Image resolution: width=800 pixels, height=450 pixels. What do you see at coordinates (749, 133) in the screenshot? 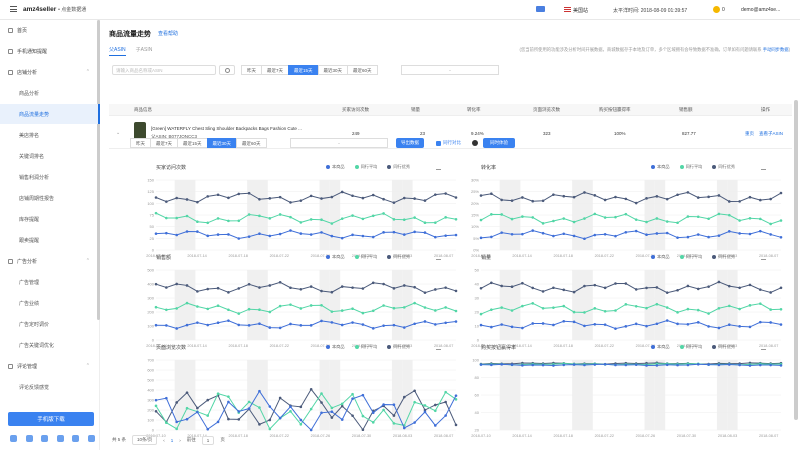
I see `action-home: 重页` at bounding box center [749, 133].